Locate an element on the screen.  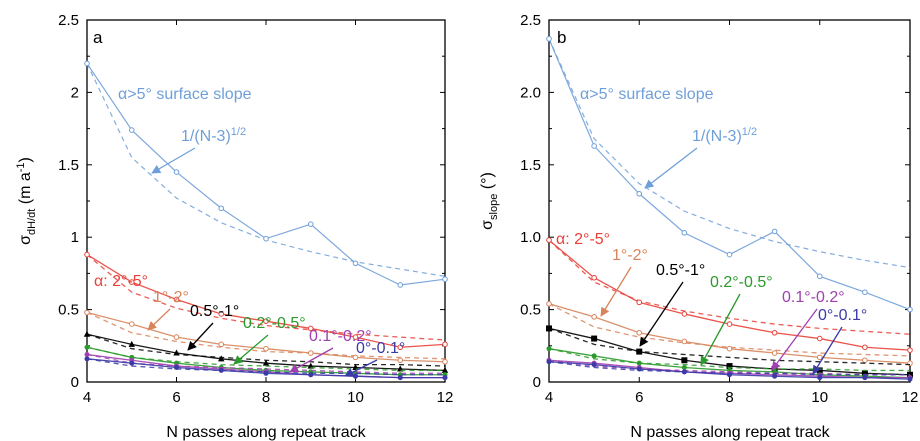
y-tick-label: 2.5 is located at coordinates (68, 20).